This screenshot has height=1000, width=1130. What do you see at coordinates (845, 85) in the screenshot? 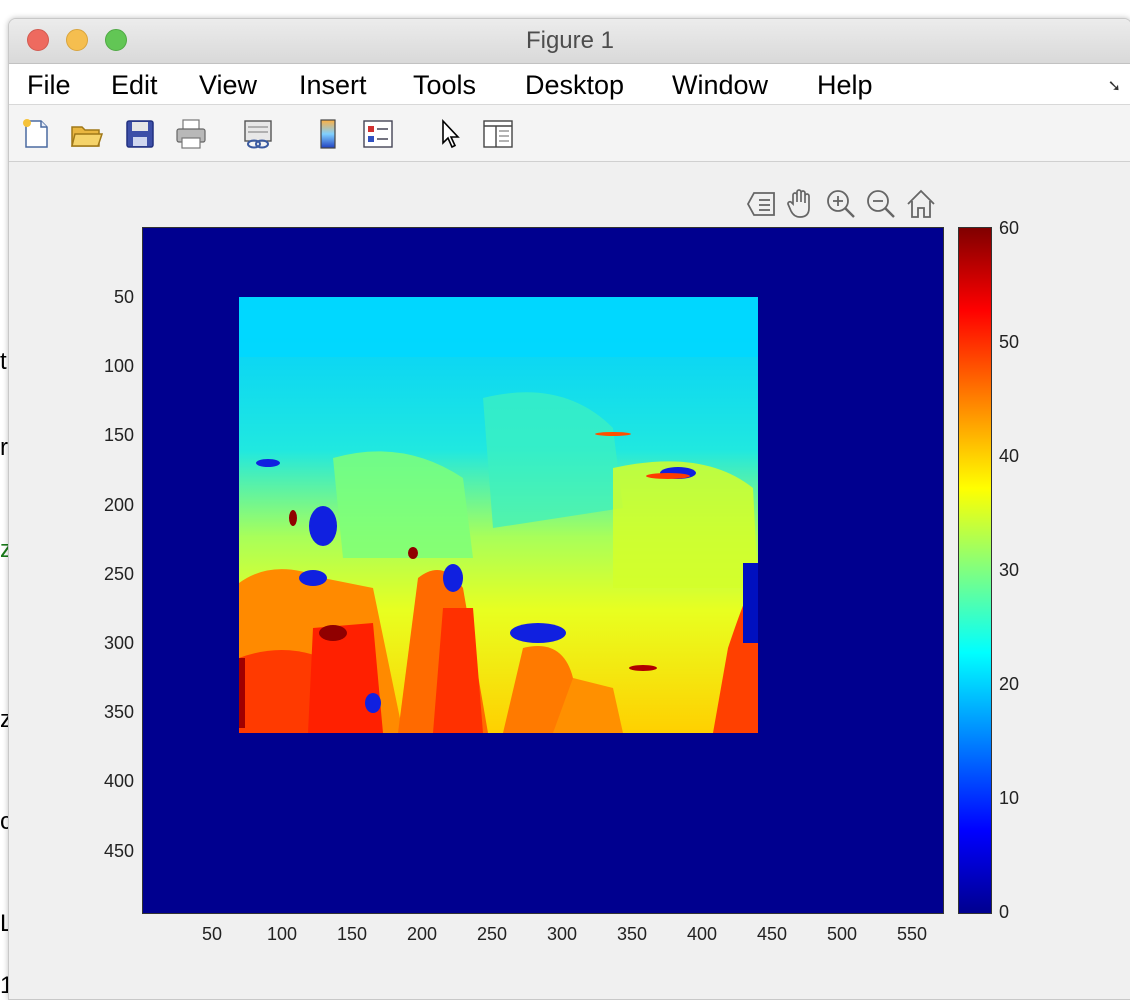
I see `menu-help: Help` at bounding box center [845, 85].